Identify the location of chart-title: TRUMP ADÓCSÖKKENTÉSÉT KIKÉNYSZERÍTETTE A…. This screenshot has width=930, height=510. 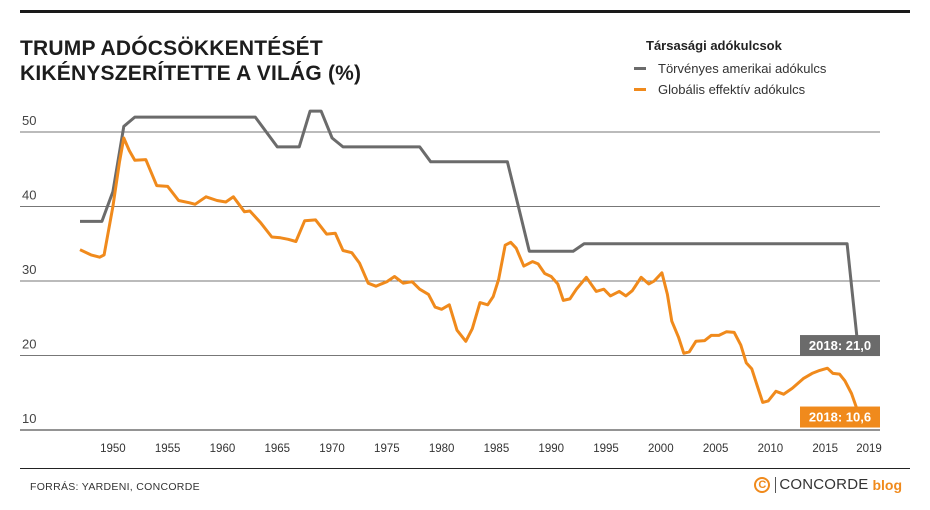
(190, 61).